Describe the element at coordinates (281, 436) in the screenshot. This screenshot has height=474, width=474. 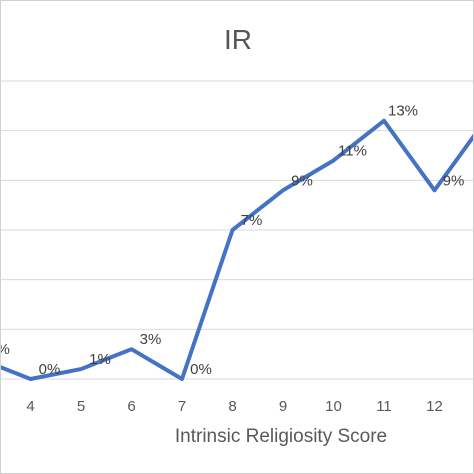
I see `x-axis-title: Intrinsic Religiosity Score` at that location.